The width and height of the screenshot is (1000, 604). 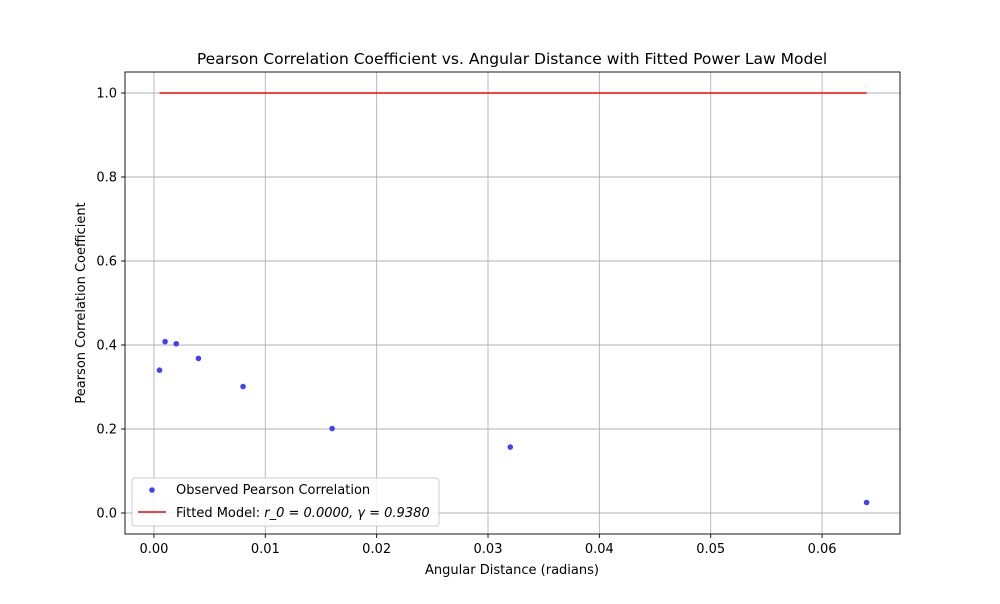 I want to click on legend-scatter-label: Observed Pearson Correlation, so click(x=273, y=490).